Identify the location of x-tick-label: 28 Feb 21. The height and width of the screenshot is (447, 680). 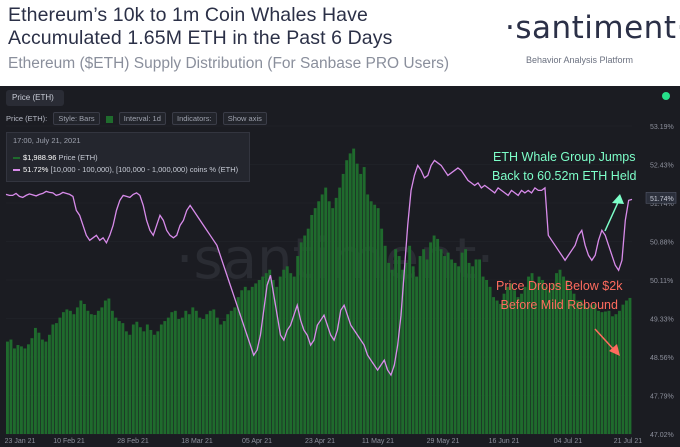
(133, 441).